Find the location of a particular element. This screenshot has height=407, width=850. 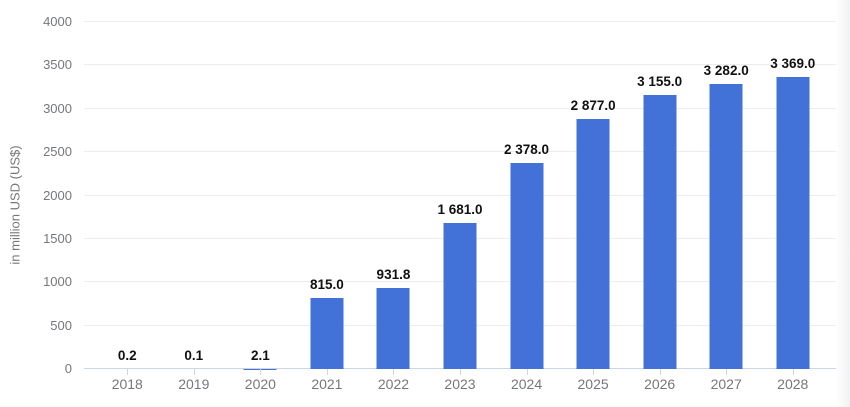

y-tick-label: 500 is located at coordinates (61, 325).